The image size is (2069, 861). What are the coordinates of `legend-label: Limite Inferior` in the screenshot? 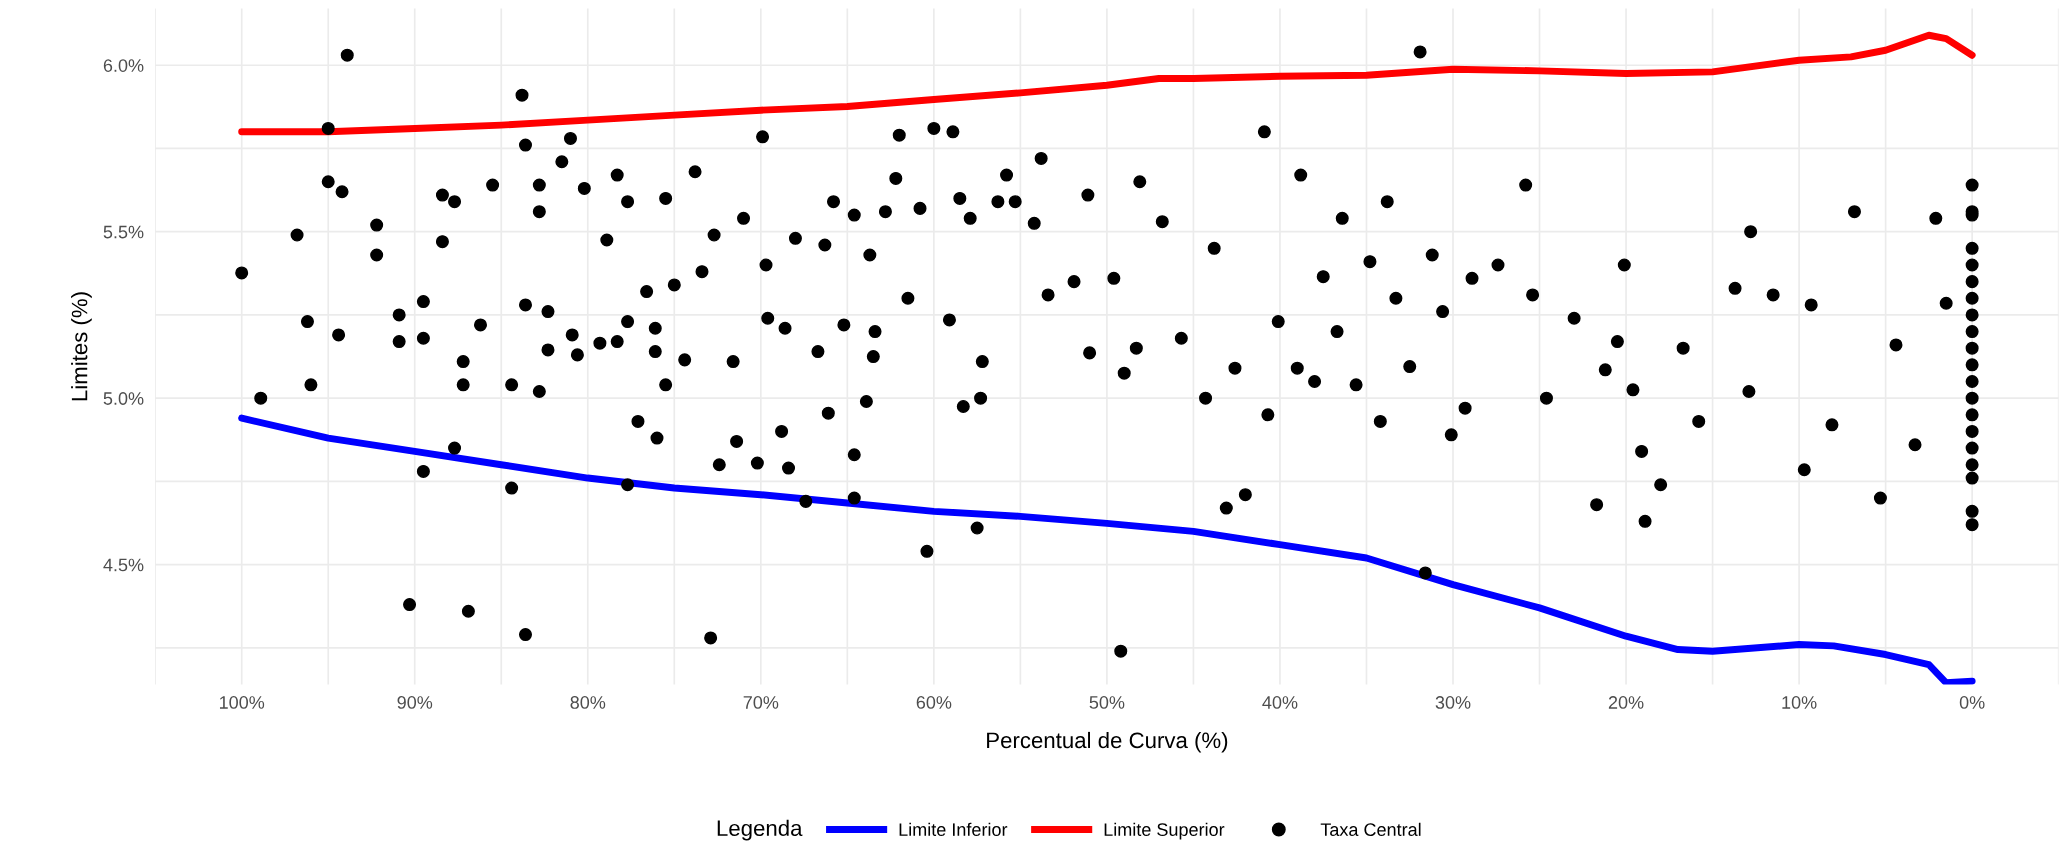 It's located at (953, 829).